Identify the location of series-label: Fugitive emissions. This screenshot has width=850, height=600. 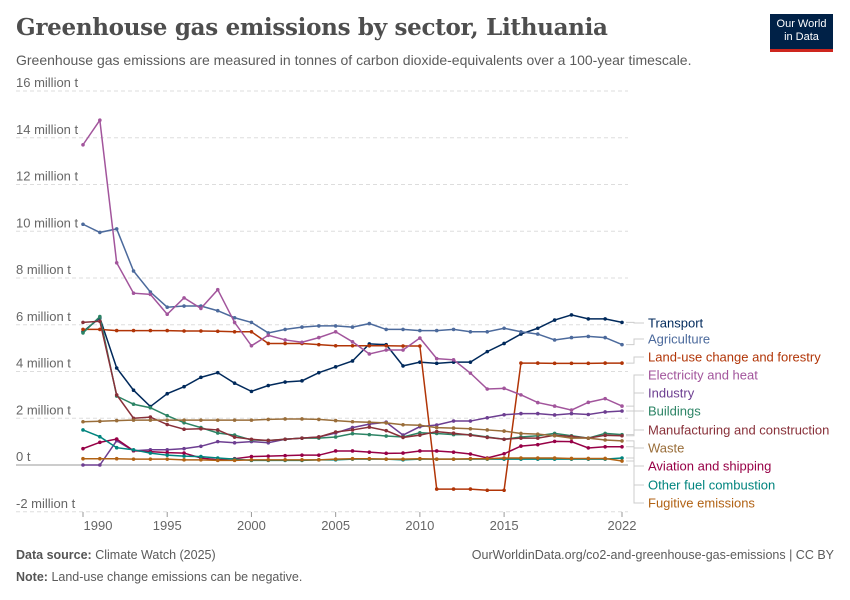
(701, 503).